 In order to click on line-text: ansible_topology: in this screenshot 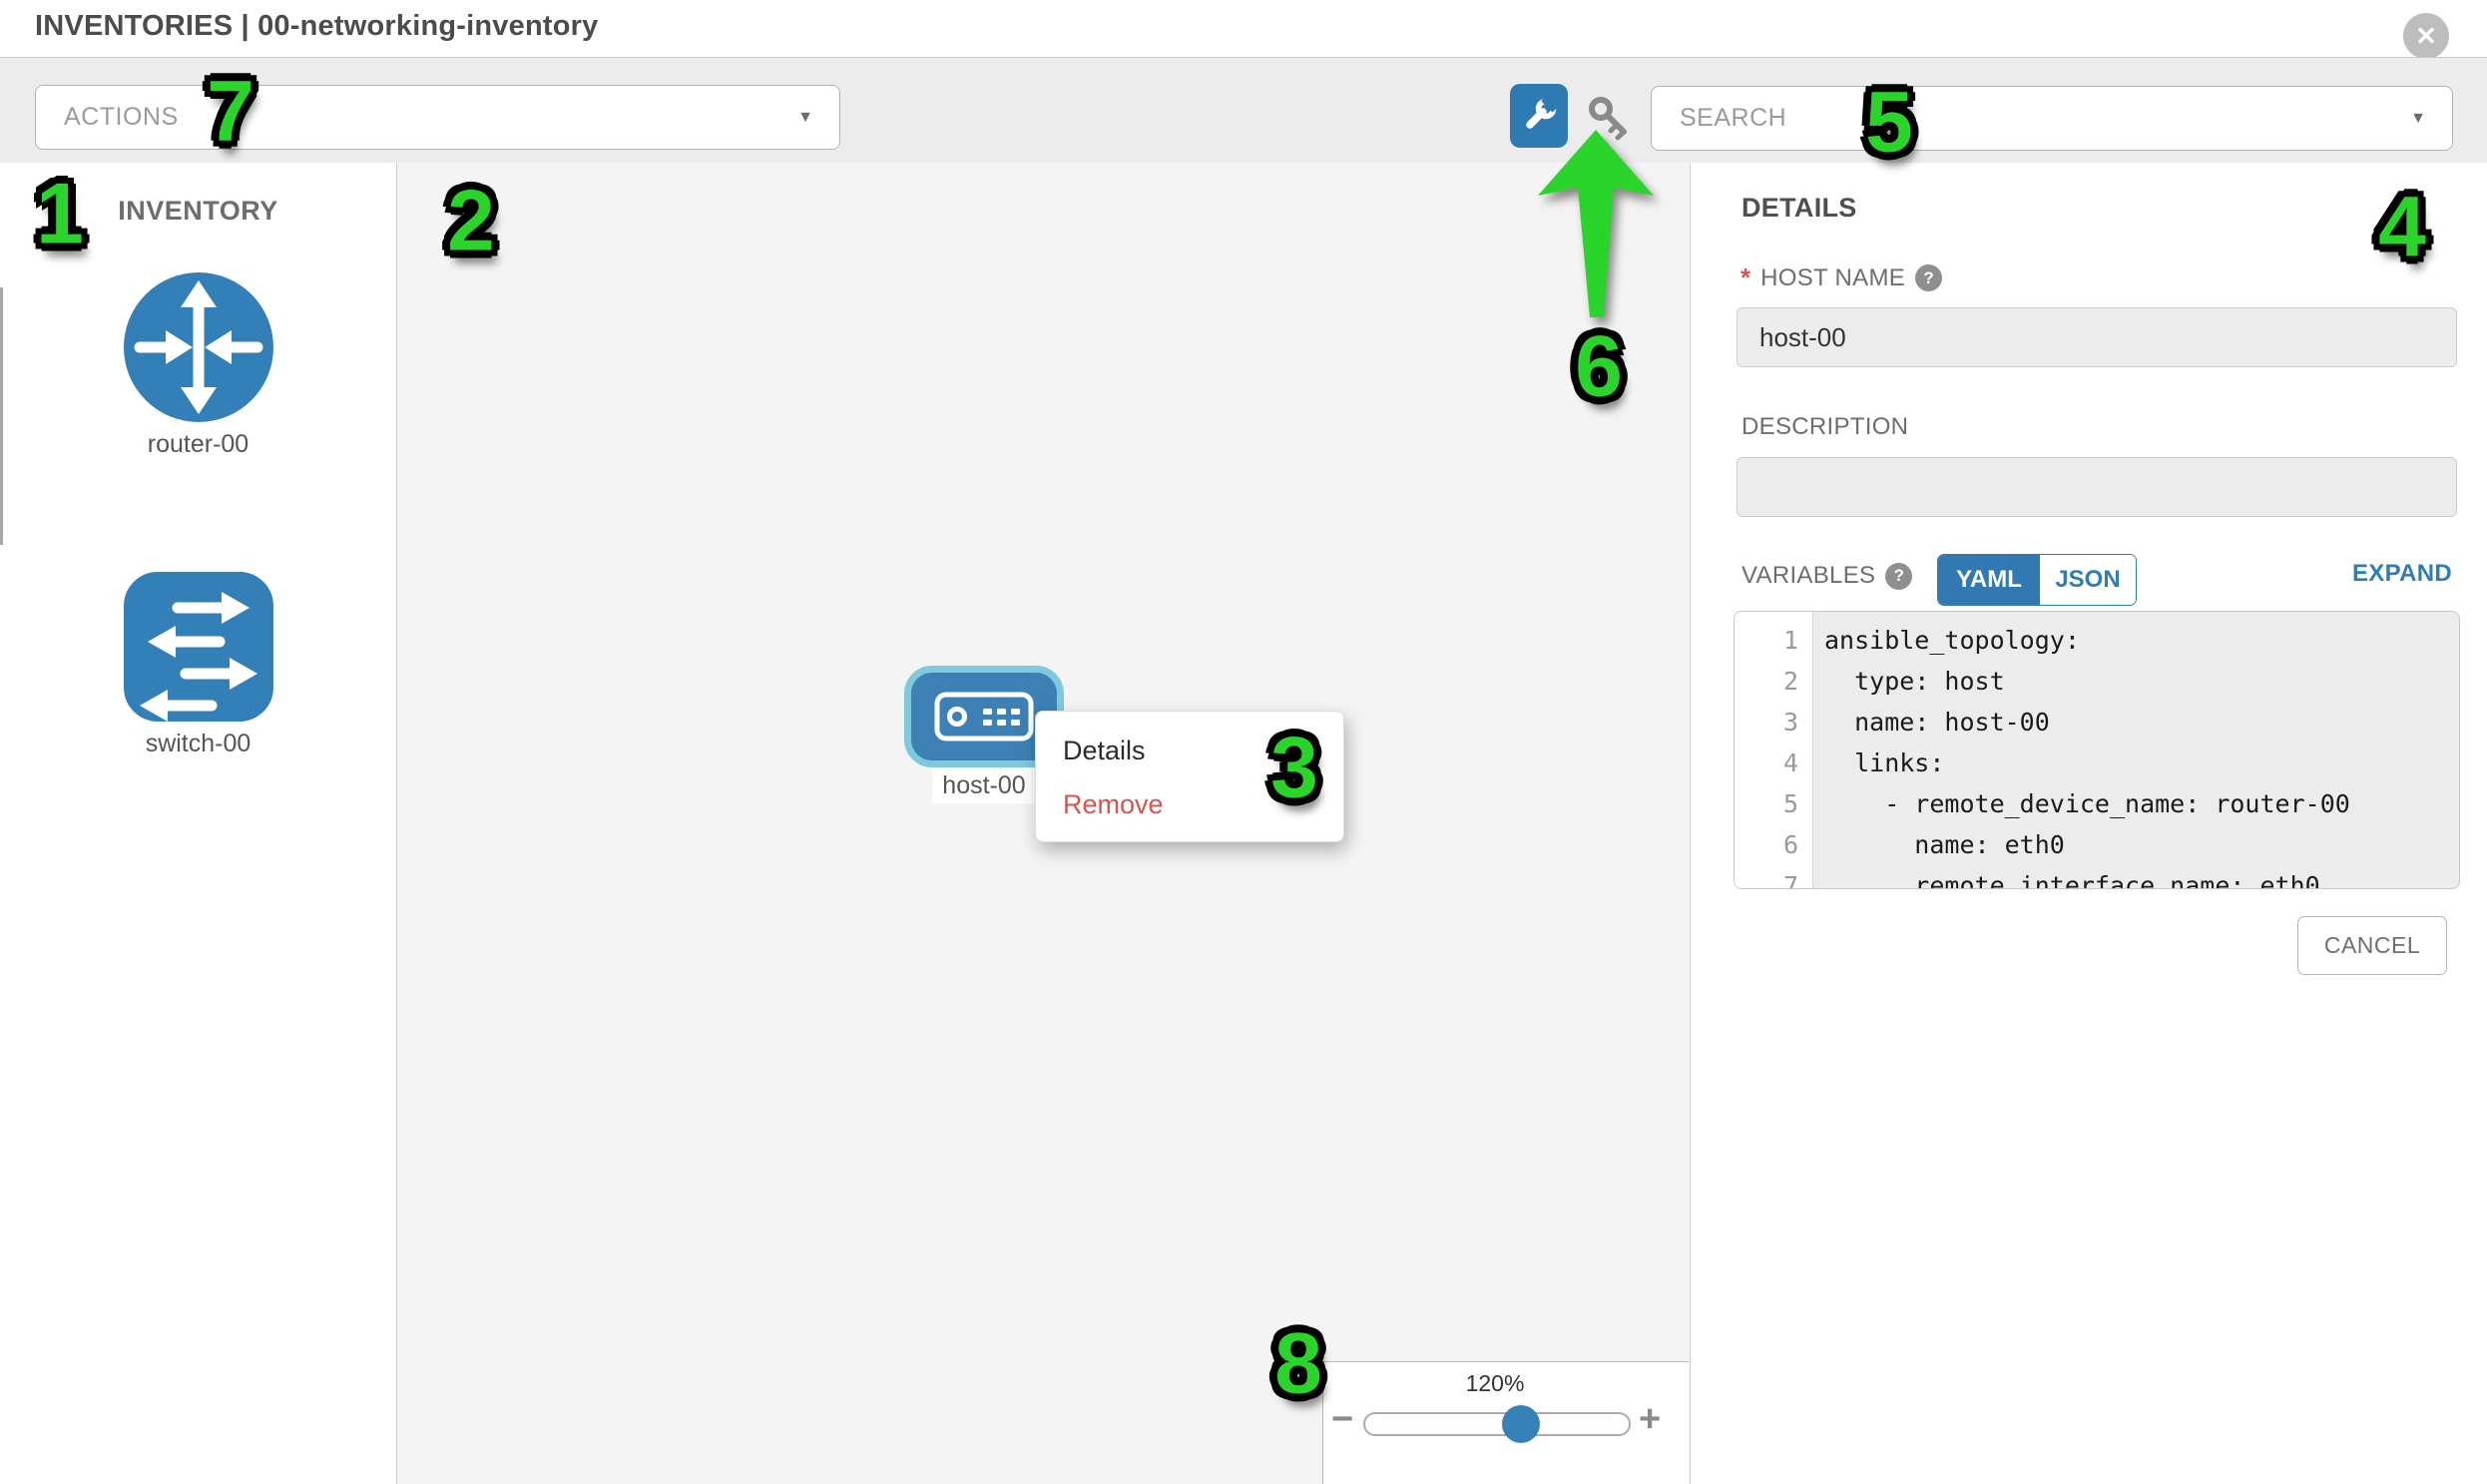, I will do `click(1952, 640)`.